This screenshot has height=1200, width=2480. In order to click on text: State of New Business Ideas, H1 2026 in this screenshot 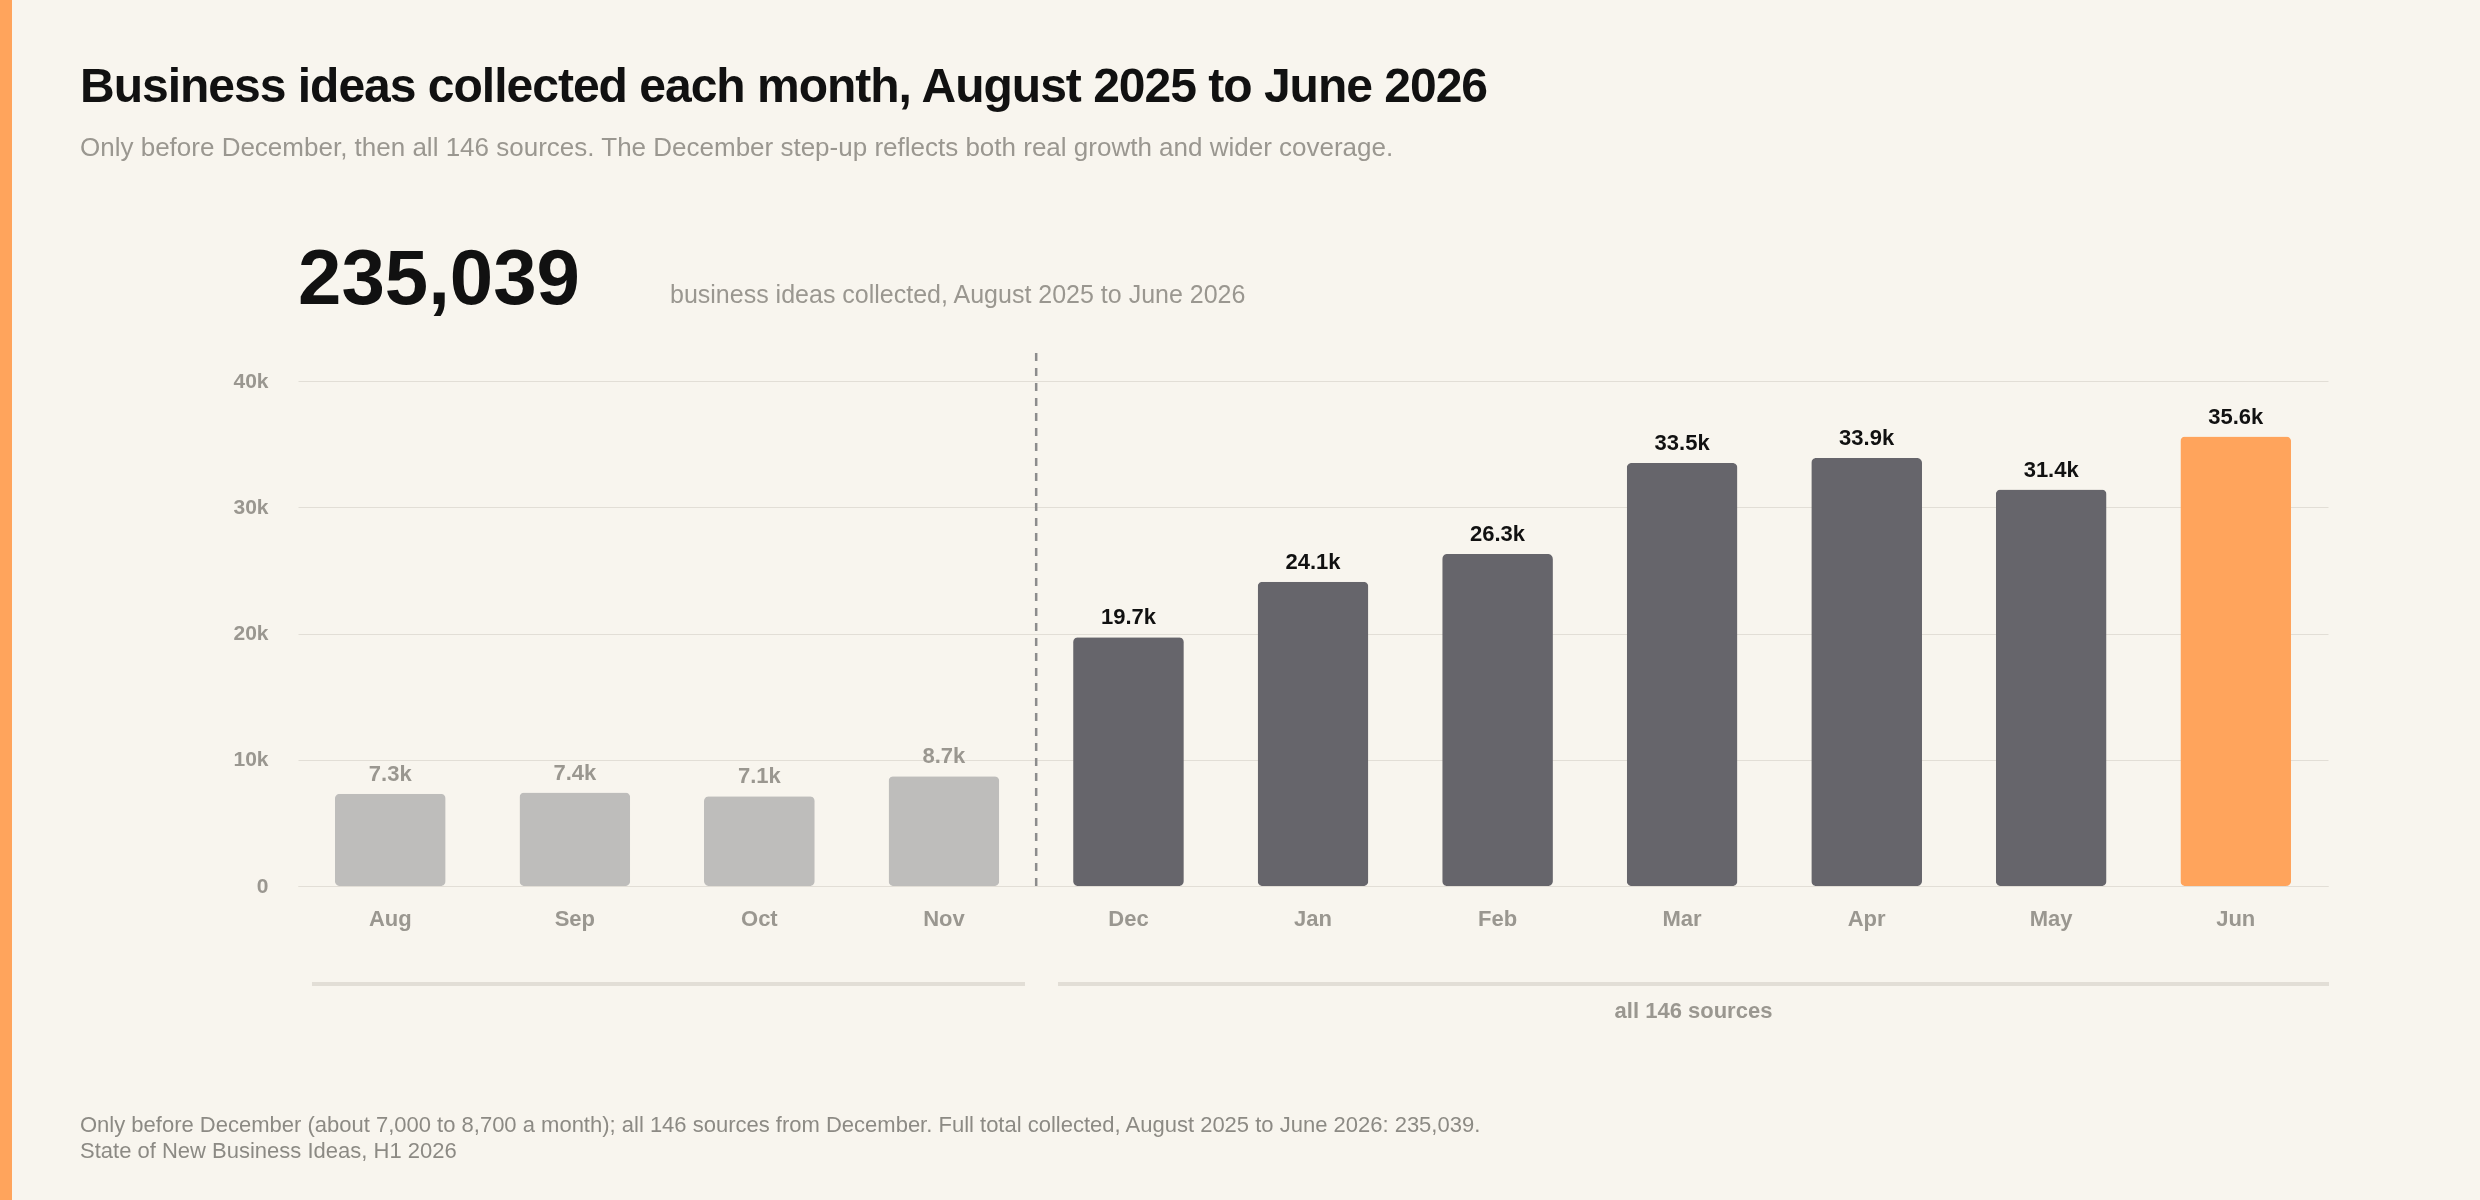, I will do `click(268, 1151)`.